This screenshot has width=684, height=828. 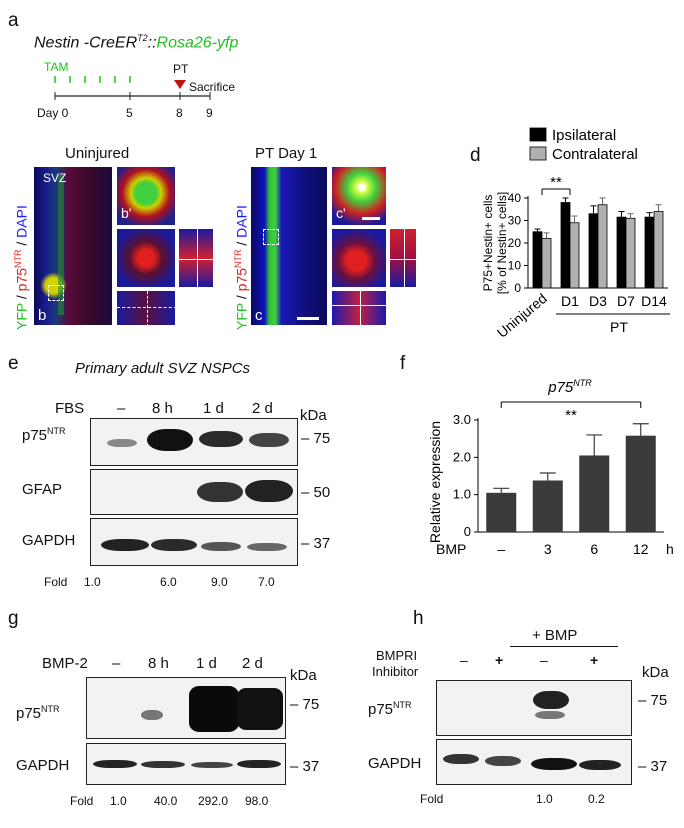 I want to click on panel-e-row1-name: p75, so click(x=35, y=435).